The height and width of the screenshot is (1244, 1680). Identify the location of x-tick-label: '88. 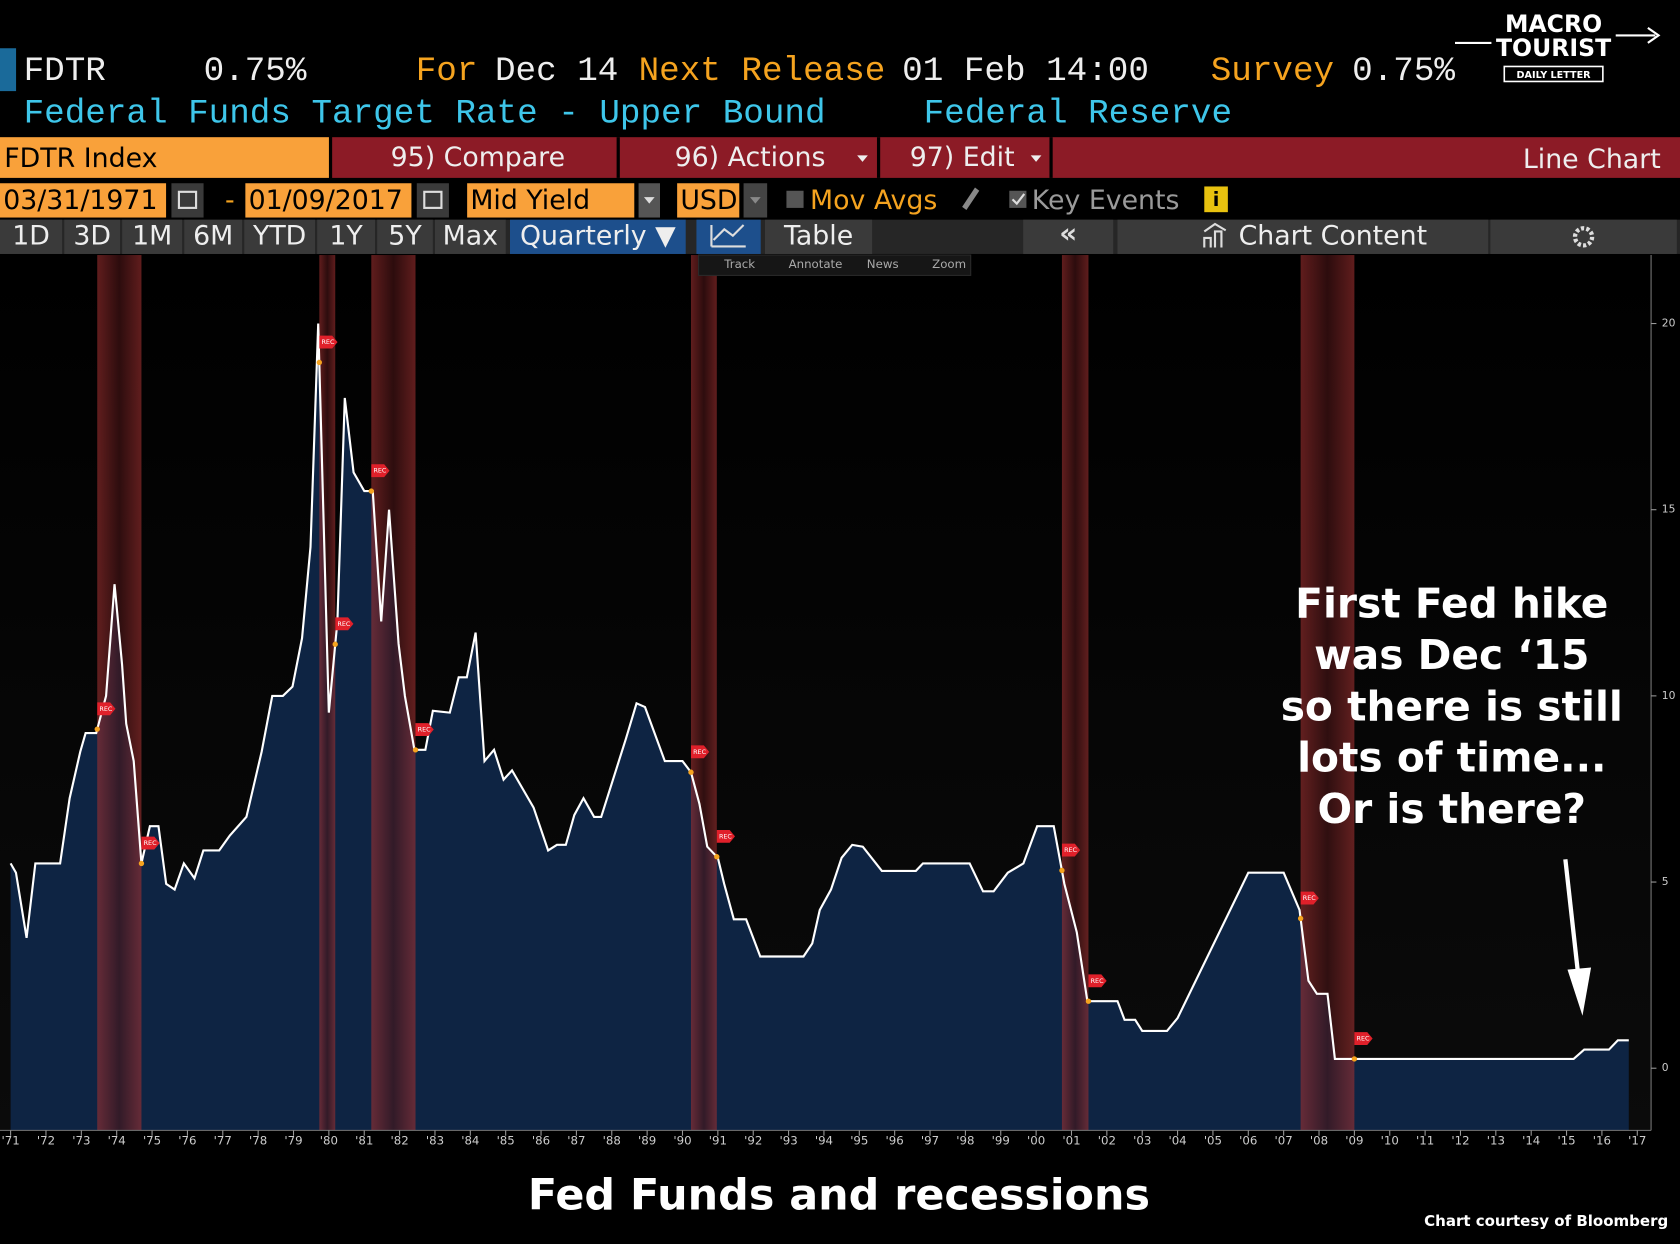
(612, 1141).